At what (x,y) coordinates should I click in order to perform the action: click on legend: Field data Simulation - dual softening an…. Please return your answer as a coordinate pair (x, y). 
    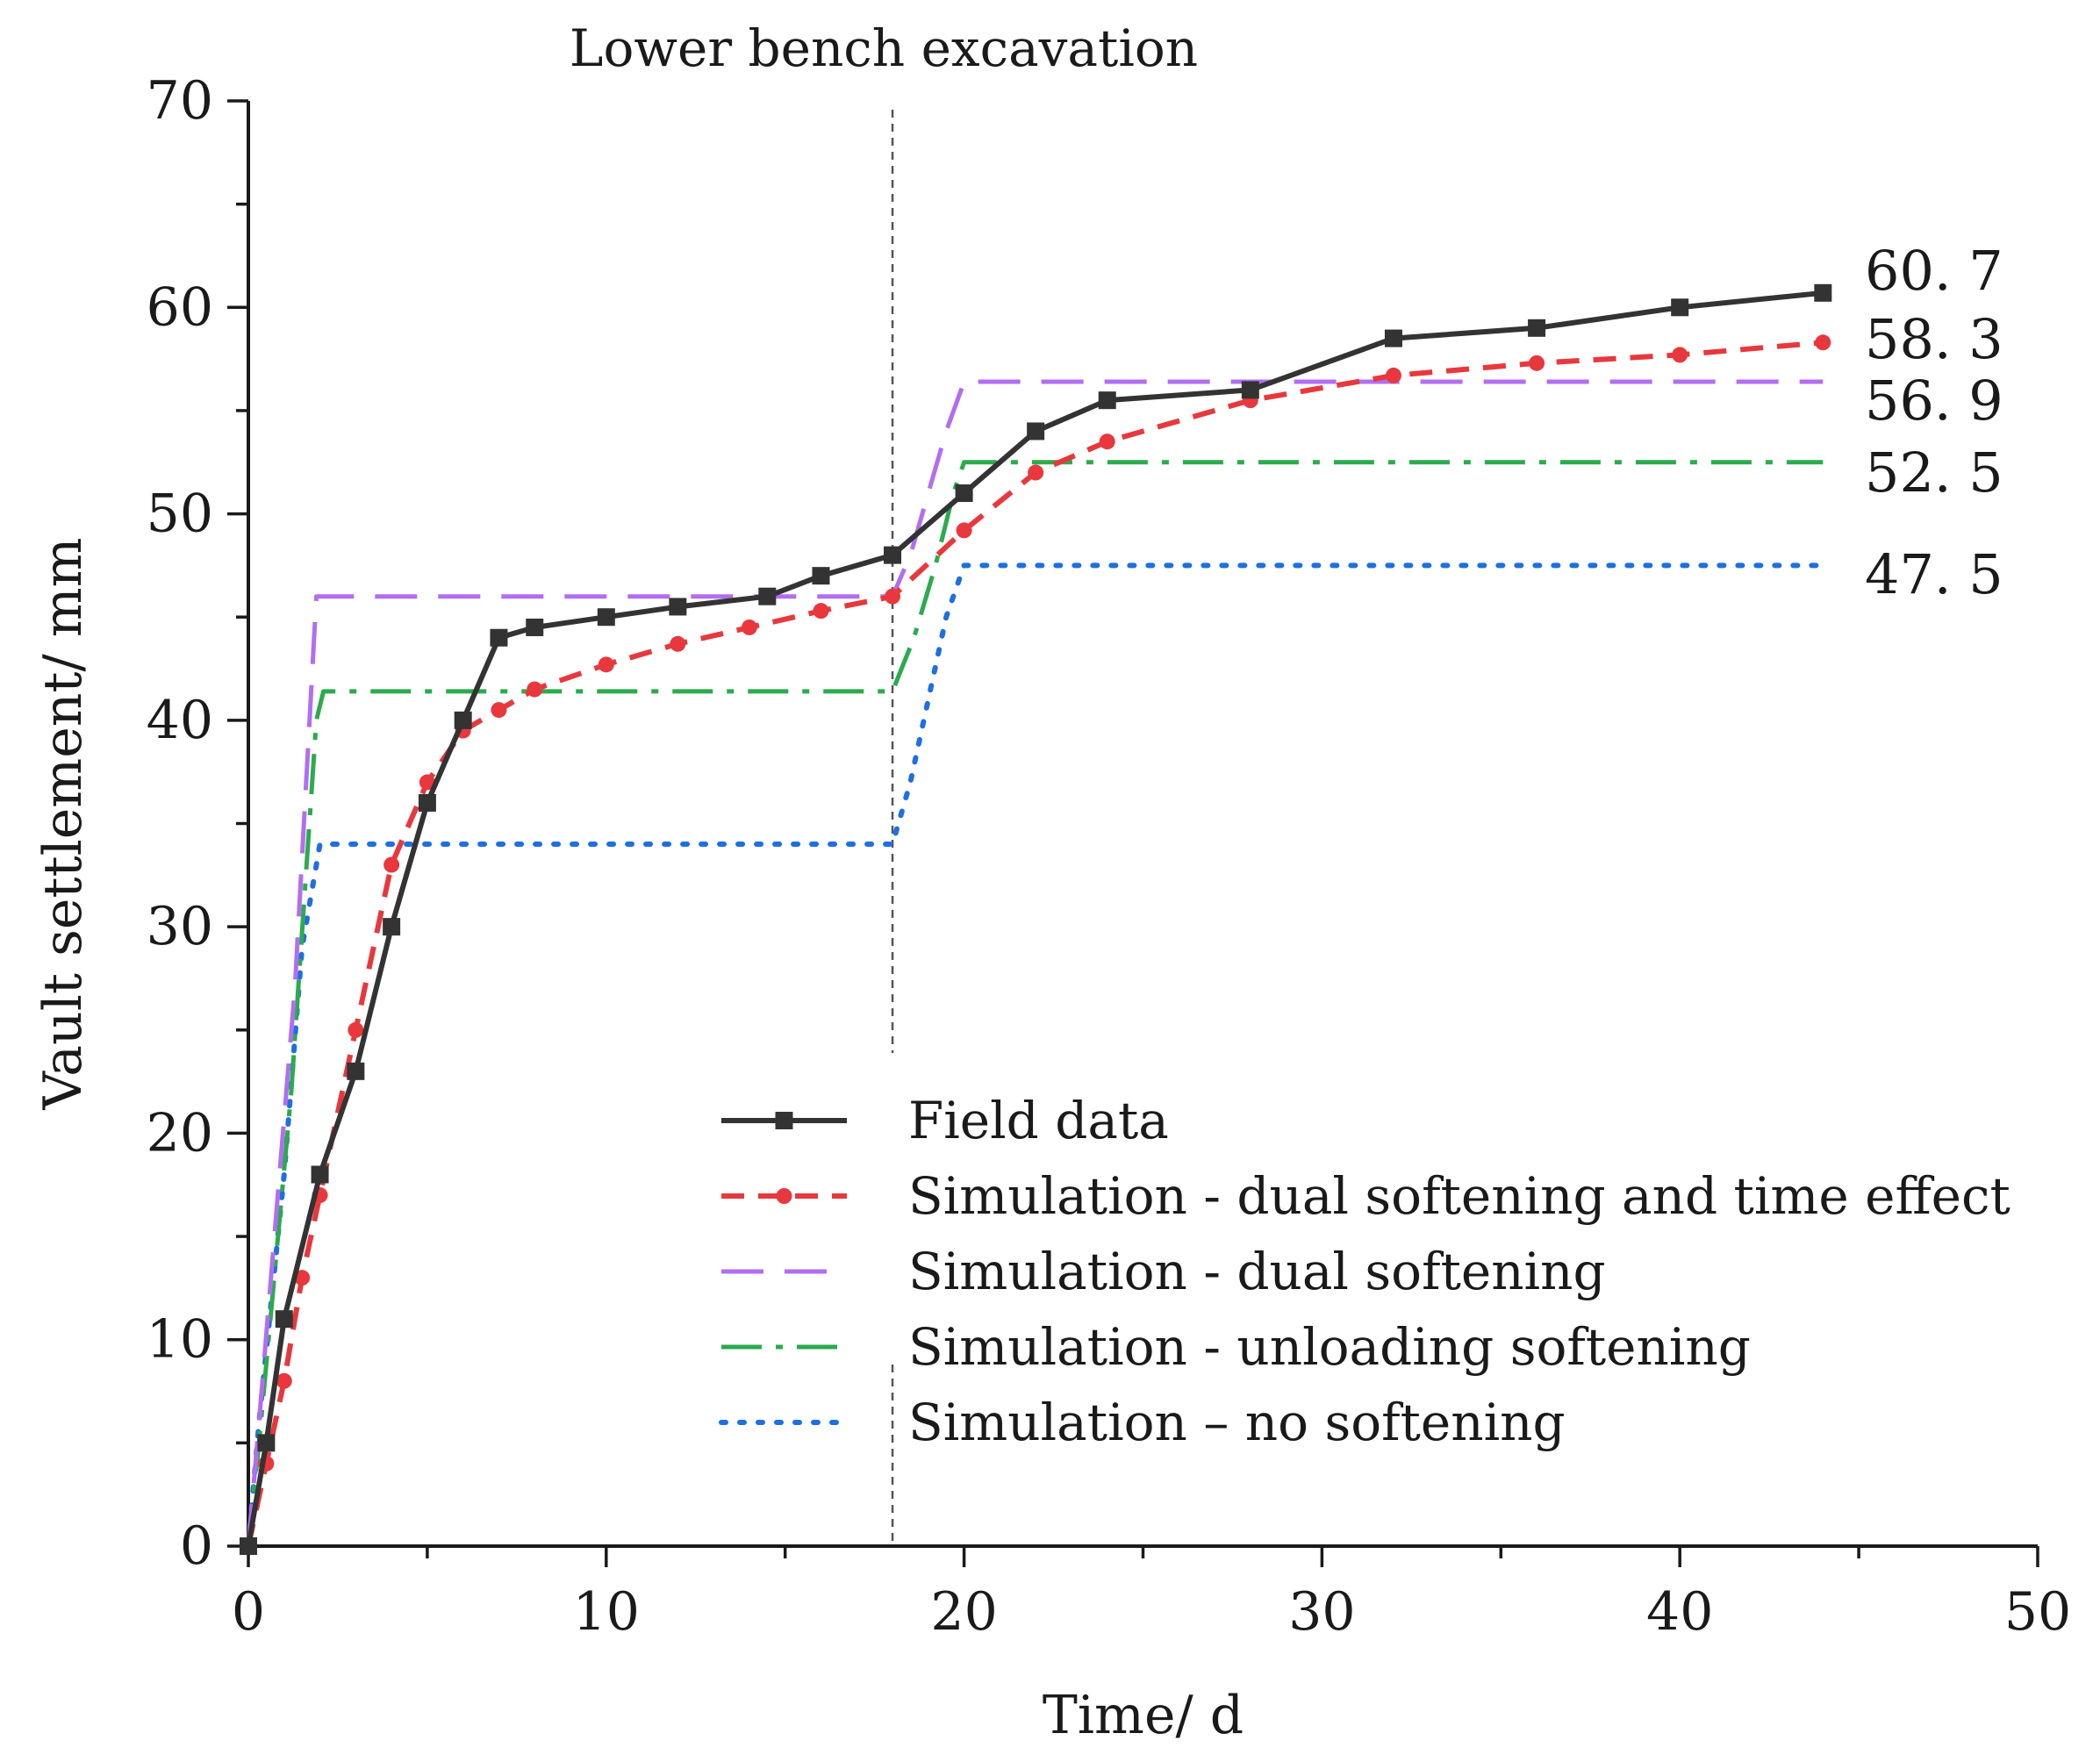
    Looking at the image, I should click on (1364, 1272).